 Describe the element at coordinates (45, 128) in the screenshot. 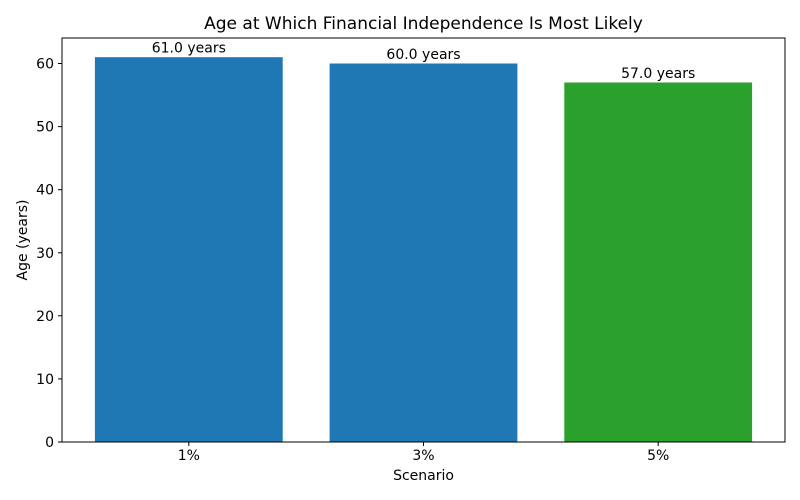

I see `y-tick-label: 50` at that location.